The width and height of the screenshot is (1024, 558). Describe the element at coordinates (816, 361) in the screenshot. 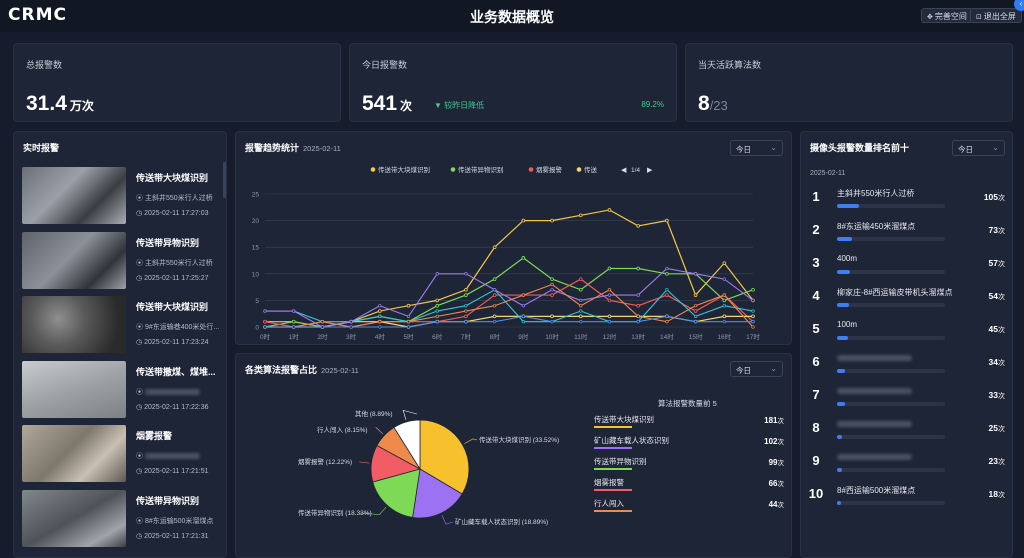

I see `ranking-number: 6` at that location.